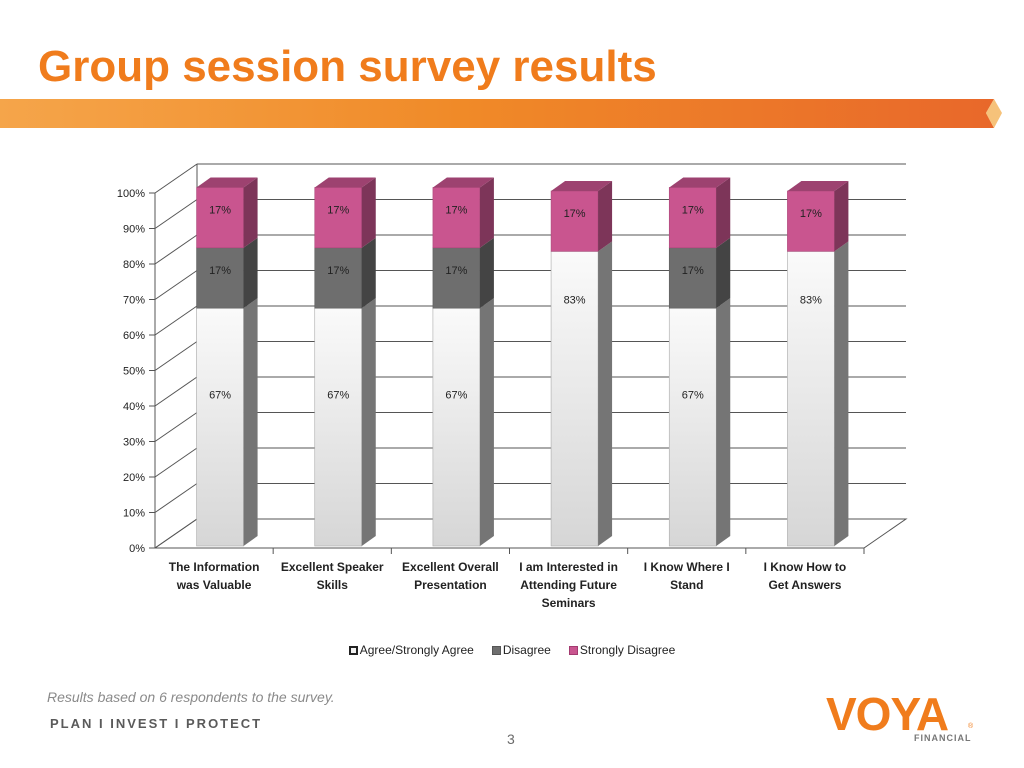 The height and width of the screenshot is (768, 1024). Describe the element at coordinates (134, 336) in the screenshot. I see `y-tick-label: 60%` at that location.